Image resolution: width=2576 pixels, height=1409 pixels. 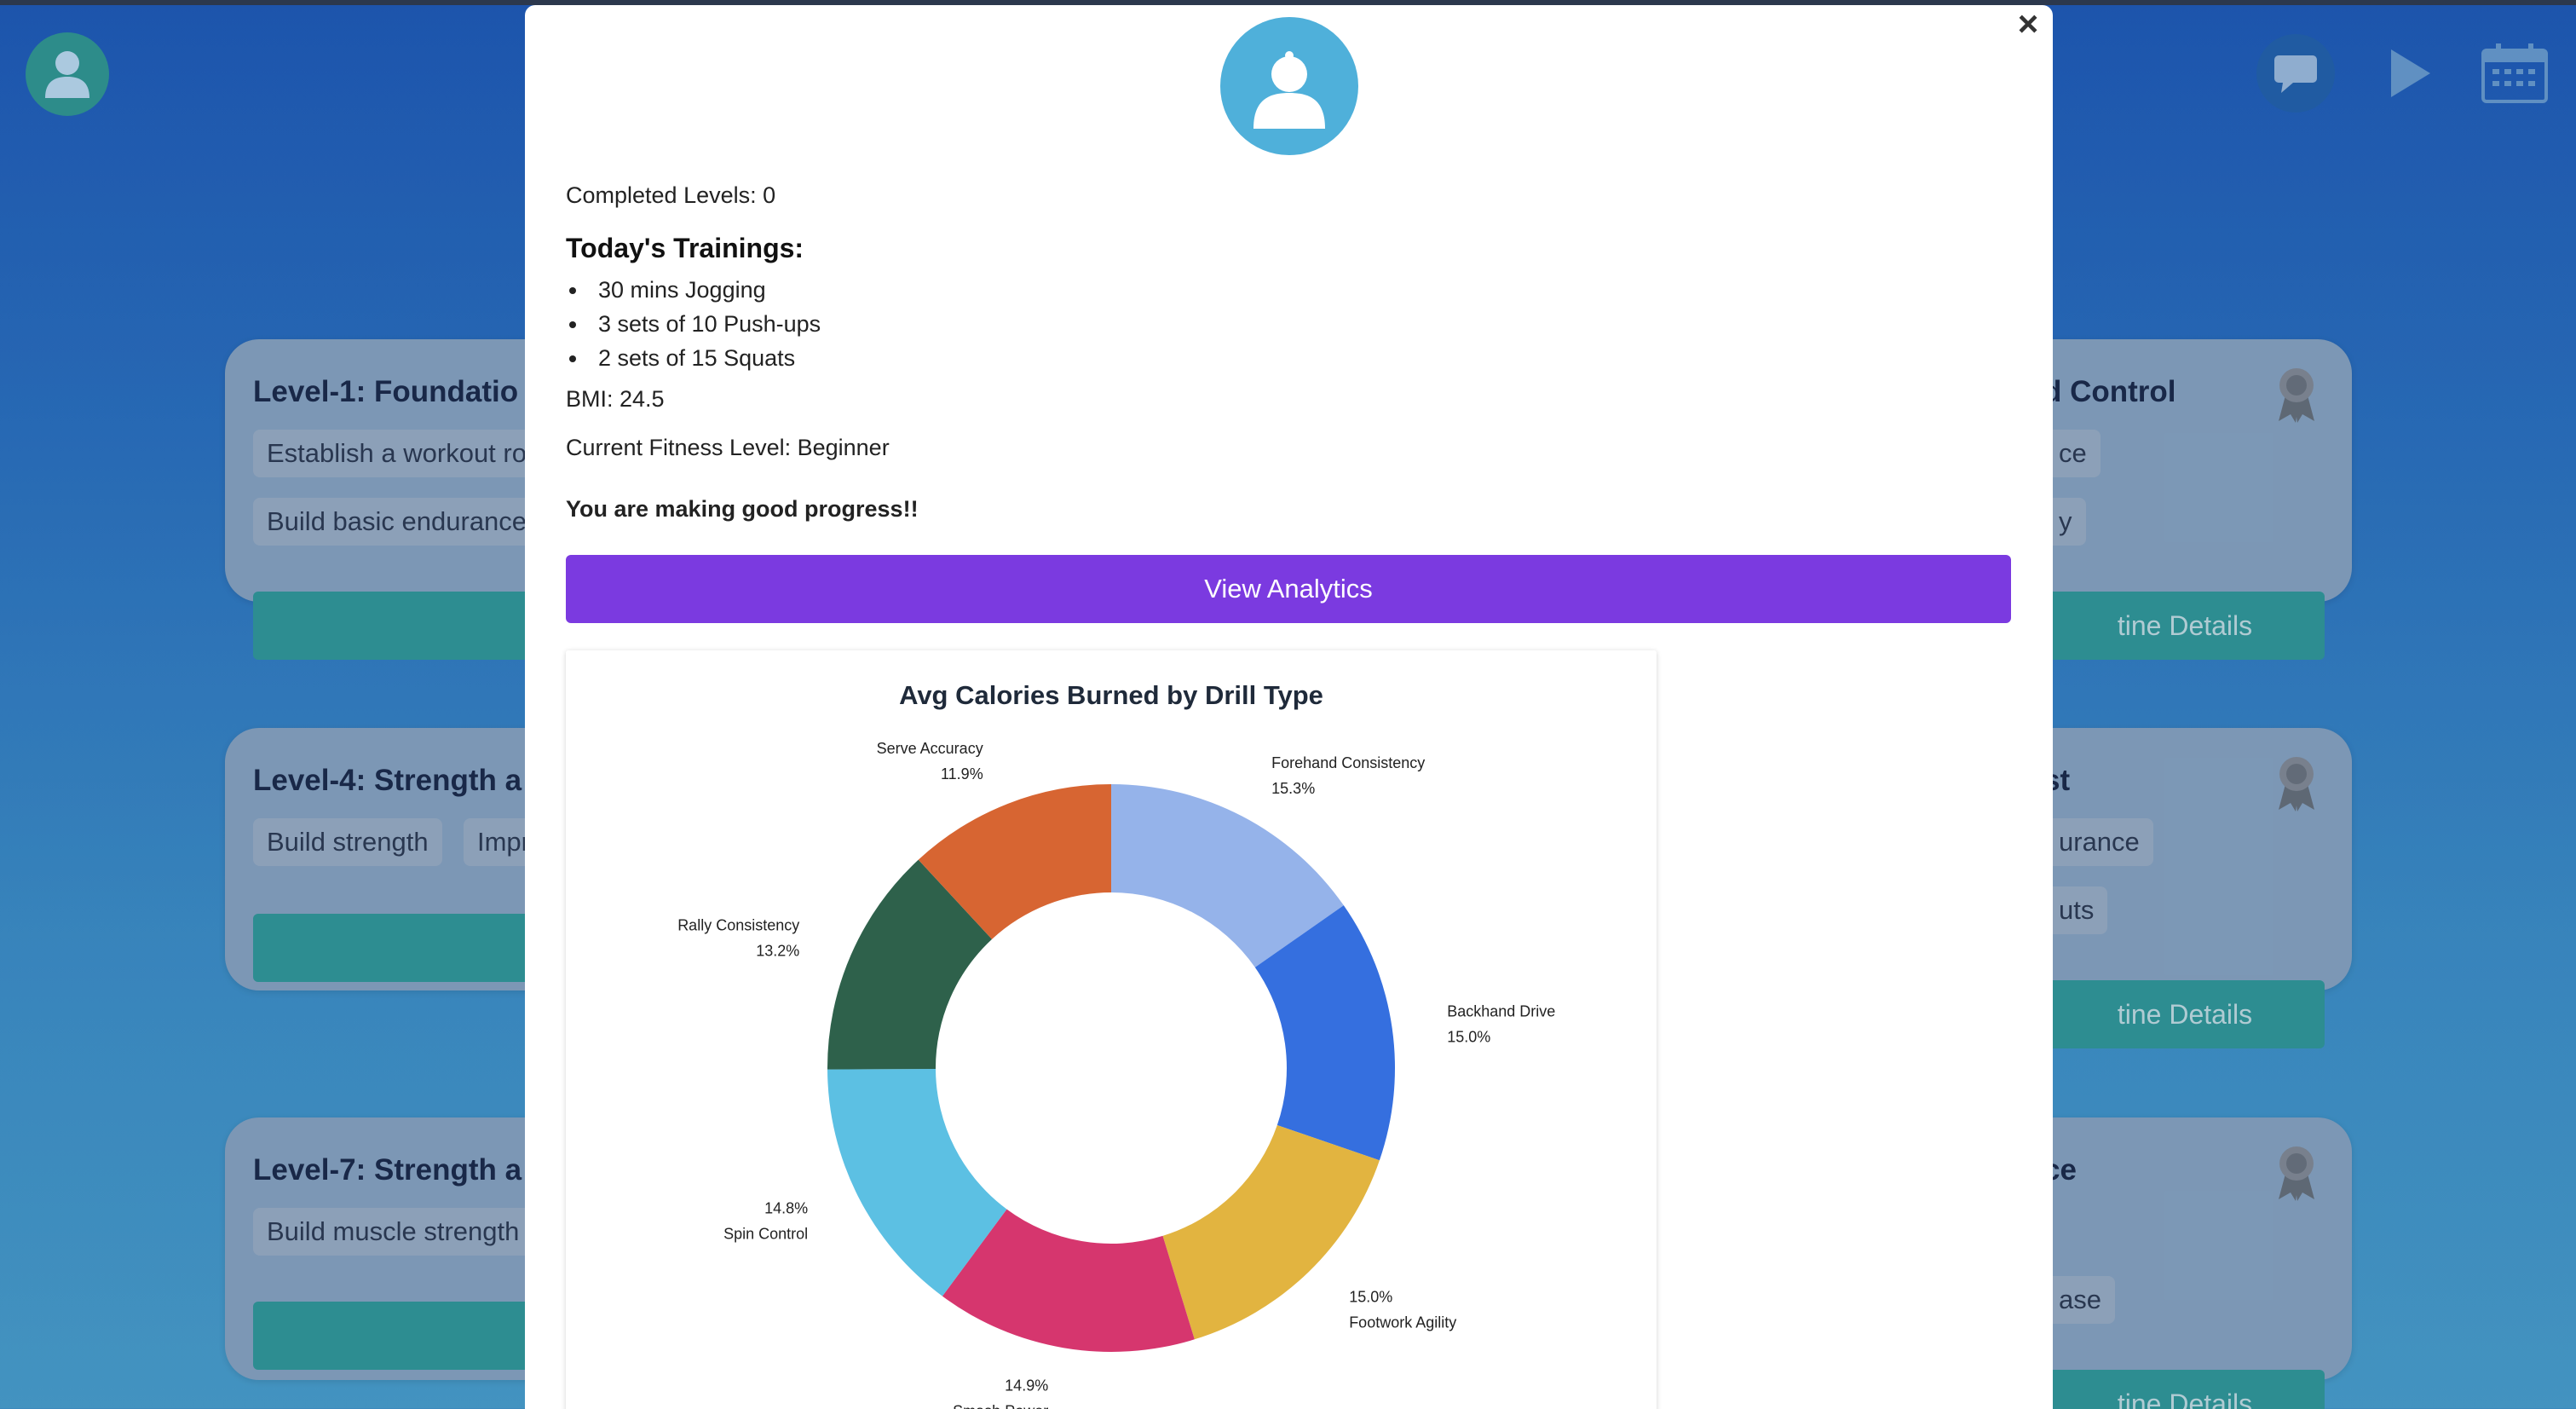 I want to click on close-icon: ×, so click(x=2028, y=23).